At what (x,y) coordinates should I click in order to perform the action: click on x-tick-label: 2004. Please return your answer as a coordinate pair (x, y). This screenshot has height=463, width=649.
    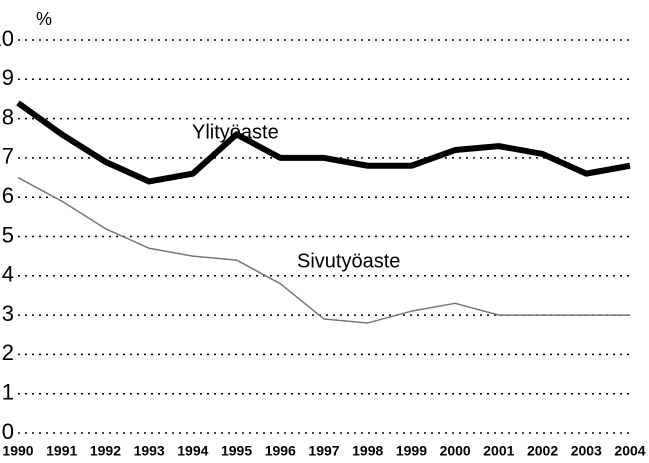
    Looking at the image, I should click on (629, 451).